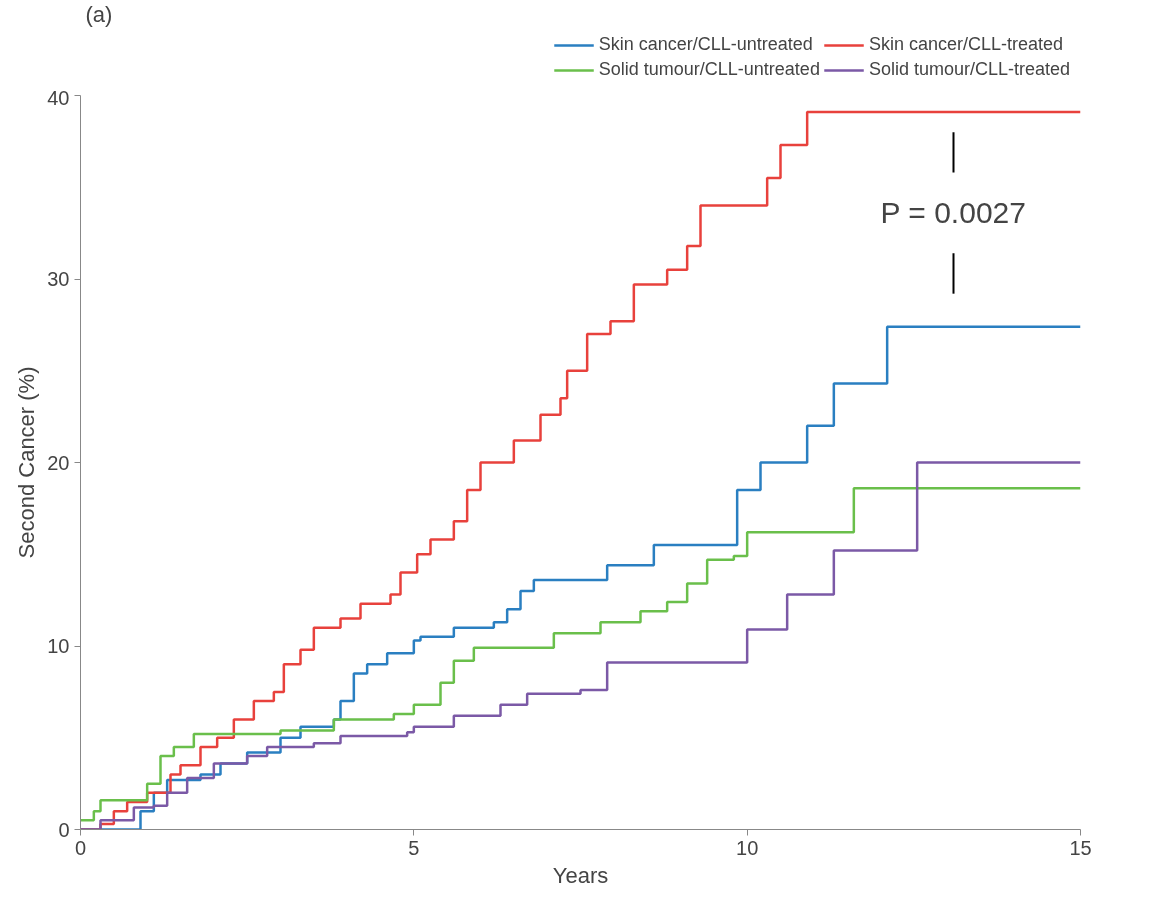 This screenshot has height=897, width=1165. Describe the element at coordinates (414, 847) in the screenshot. I see `x-tick-label: 5` at that location.